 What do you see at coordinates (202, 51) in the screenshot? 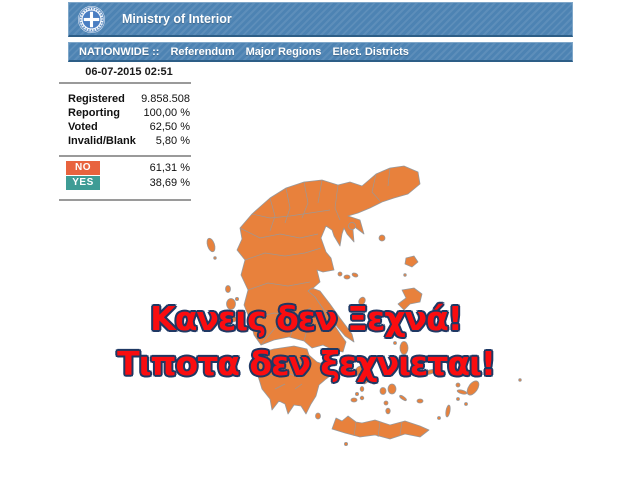
I see `nav-item-referendum: Referendum` at bounding box center [202, 51].